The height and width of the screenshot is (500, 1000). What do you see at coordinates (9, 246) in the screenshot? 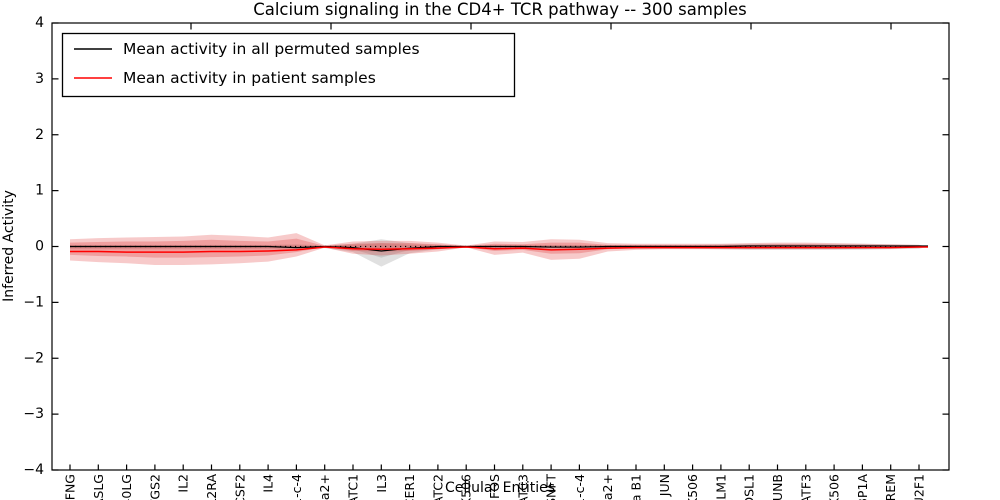
I see `y-axis-label: Inferred Activity` at bounding box center [9, 246].